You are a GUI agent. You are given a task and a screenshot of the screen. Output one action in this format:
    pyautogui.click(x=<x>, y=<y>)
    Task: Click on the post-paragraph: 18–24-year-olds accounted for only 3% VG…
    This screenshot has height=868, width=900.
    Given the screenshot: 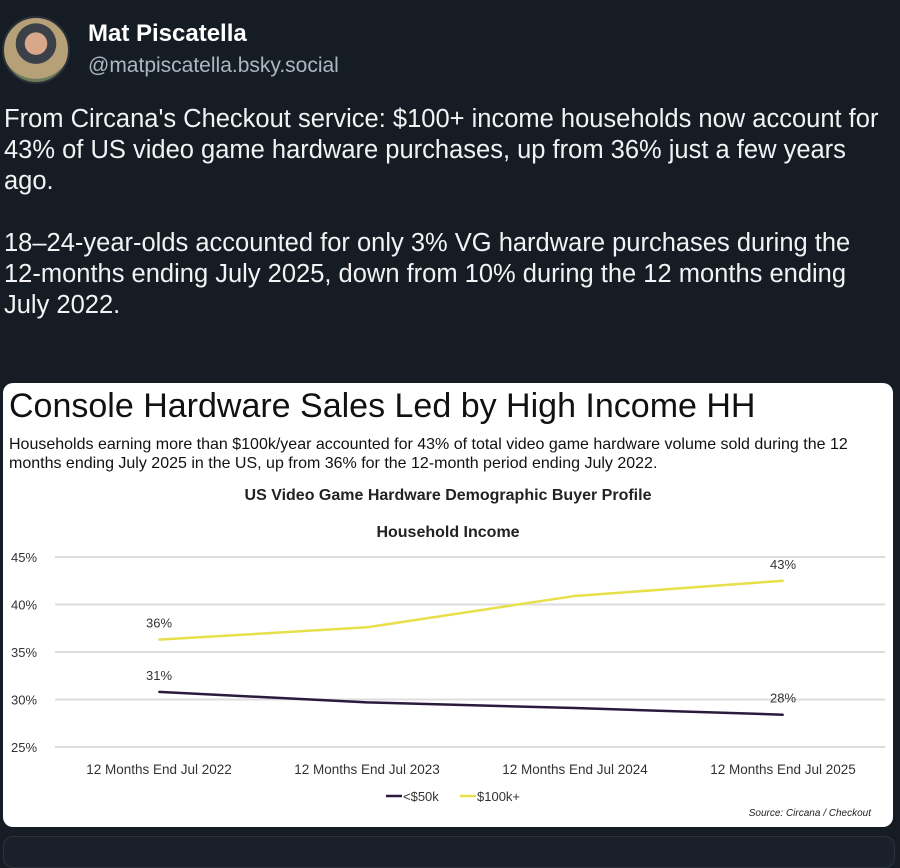 What is the action you would take?
    pyautogui.click(x=427, y=274)
    